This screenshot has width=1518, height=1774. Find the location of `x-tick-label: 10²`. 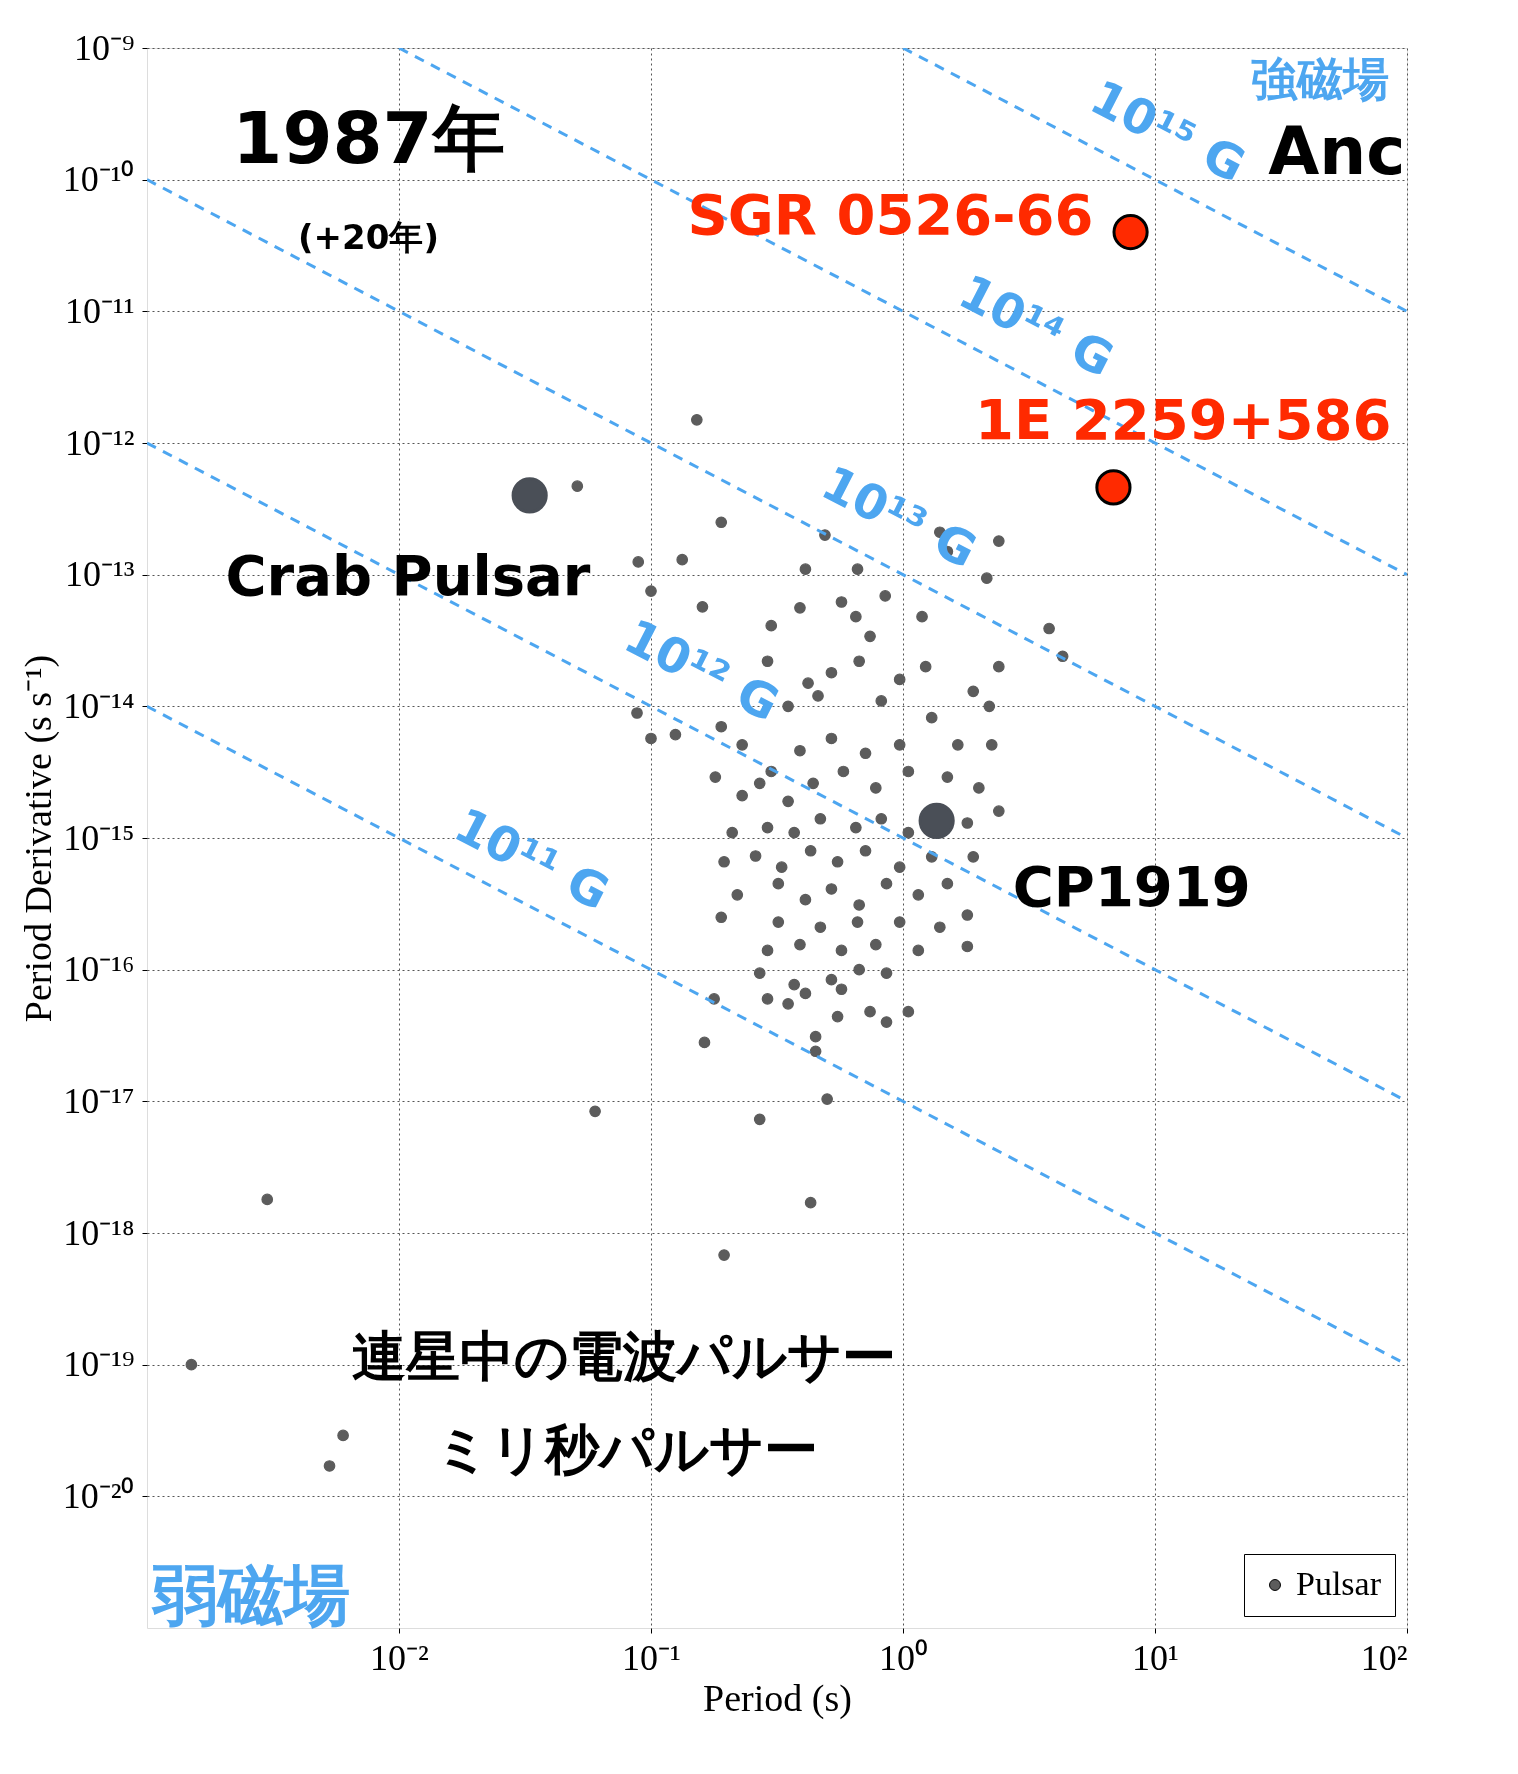

x-tick-label: 10² is located at coordinates (1384, 1657).